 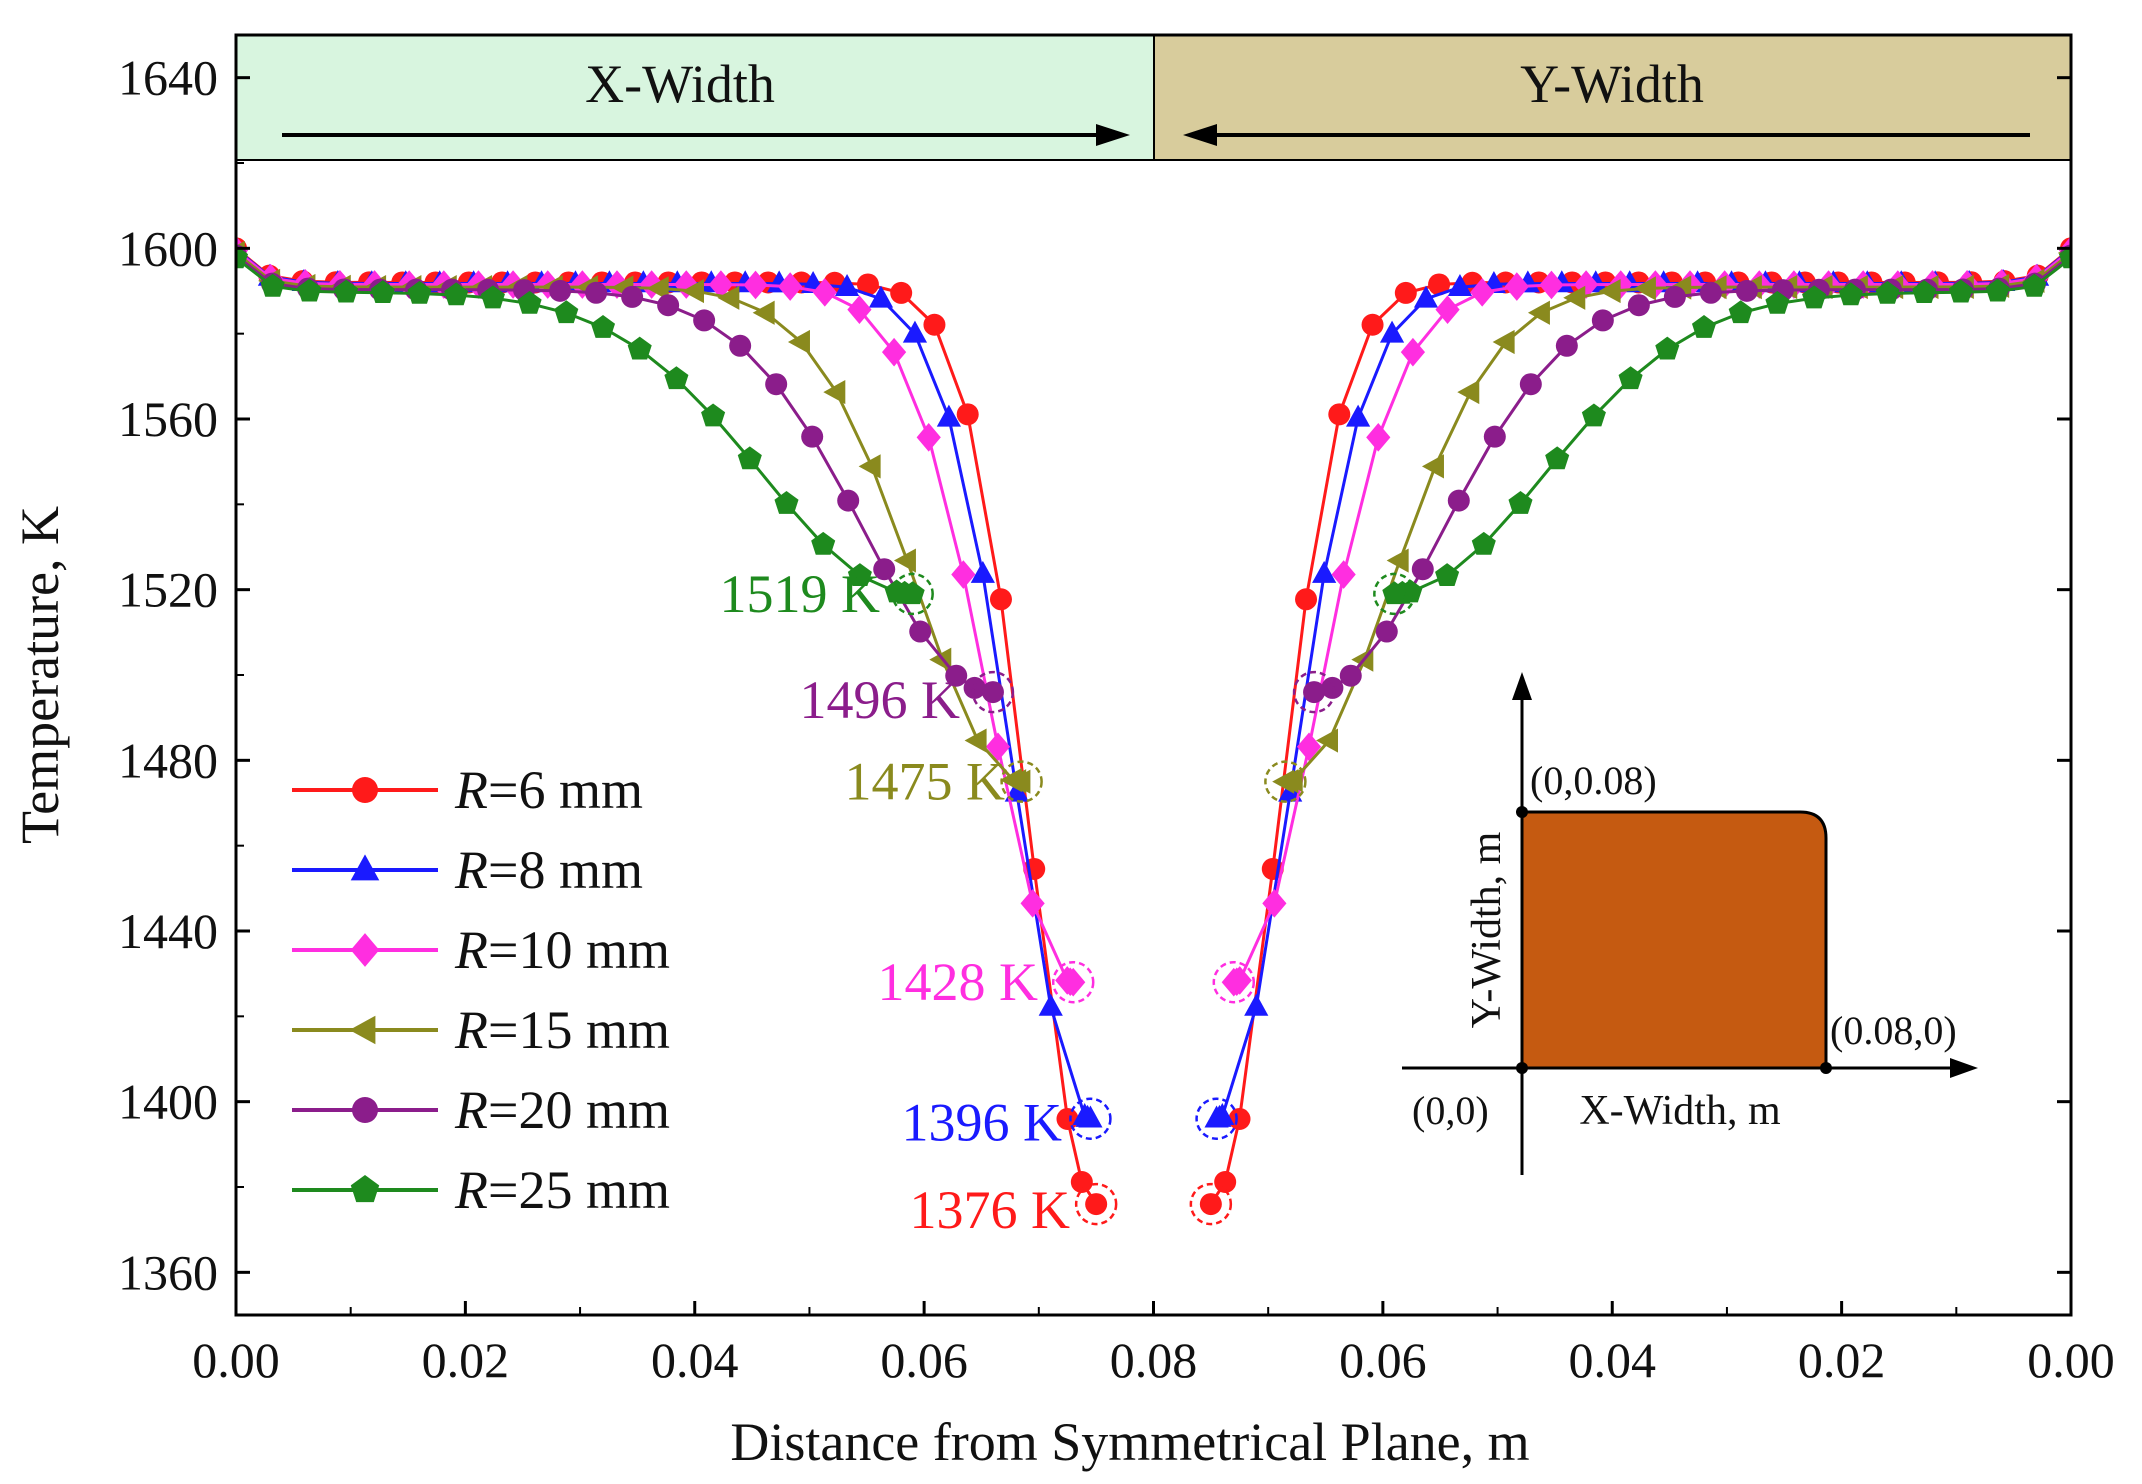 What do you see at coordinates (695, 97) in the screenshot?
I see `x-width-panel` at bounding box center [695, 97].